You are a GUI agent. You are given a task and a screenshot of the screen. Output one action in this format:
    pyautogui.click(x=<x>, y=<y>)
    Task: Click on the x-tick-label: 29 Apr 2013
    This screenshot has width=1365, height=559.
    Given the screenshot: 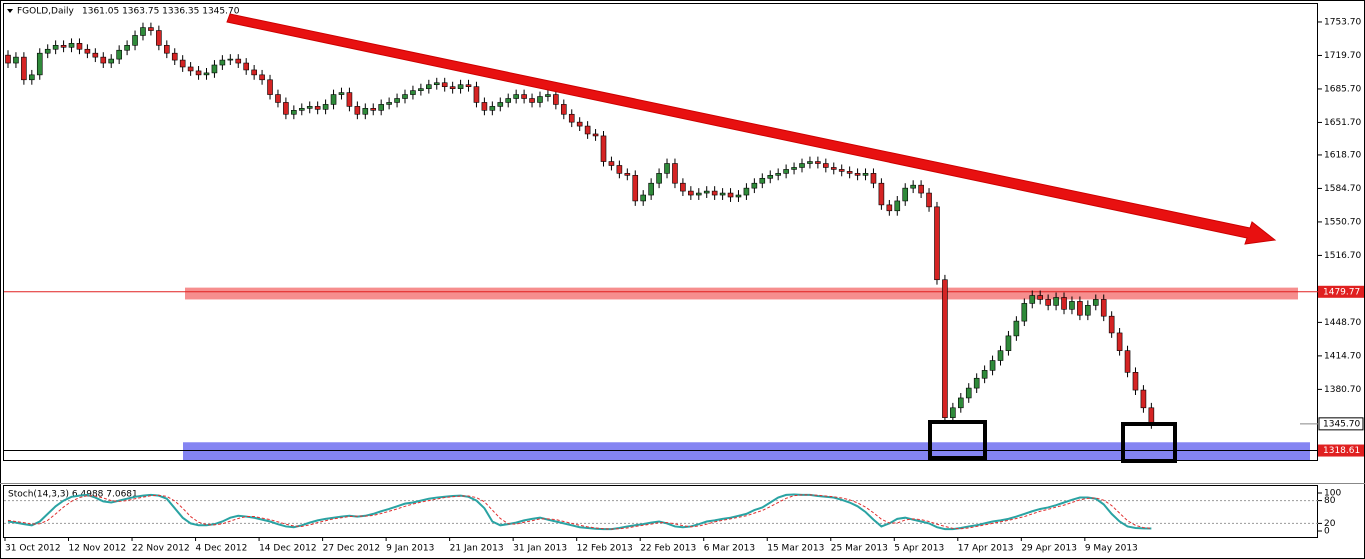 What is the action you would take?
    pyautogui.click(x=1049, y=549)
    